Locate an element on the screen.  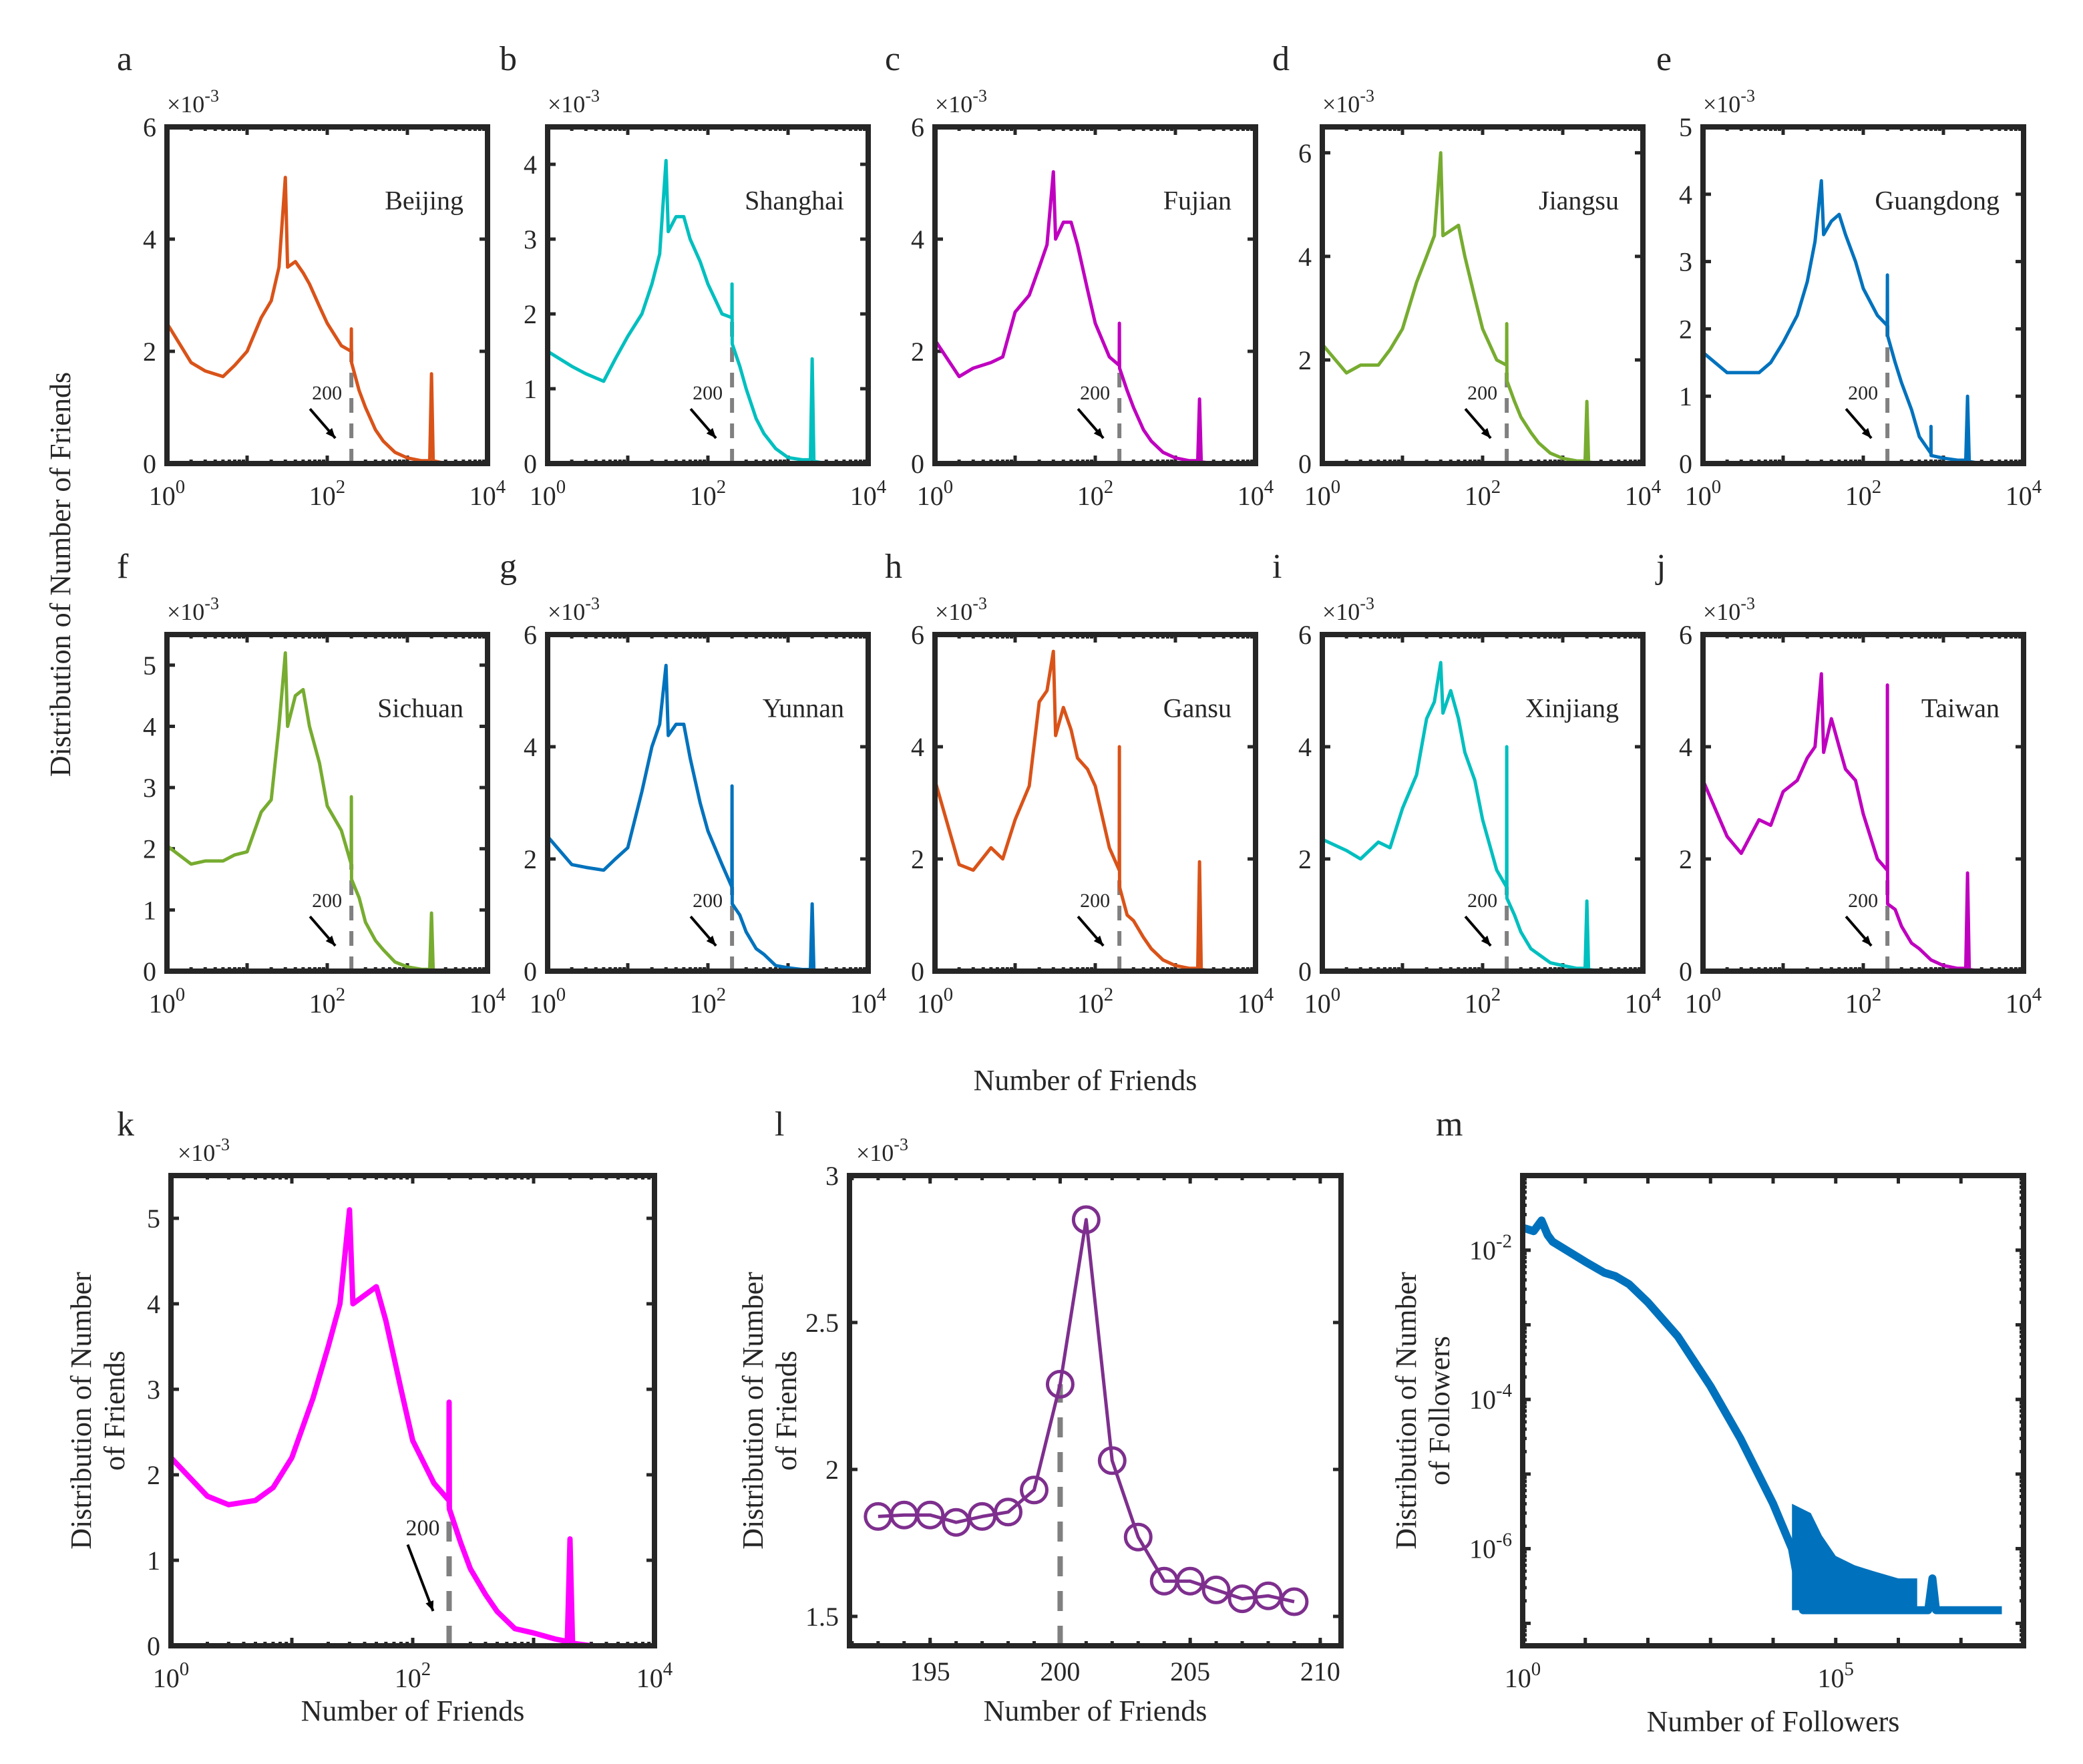
panel-label: m is located at coordinates (1449, 1124).